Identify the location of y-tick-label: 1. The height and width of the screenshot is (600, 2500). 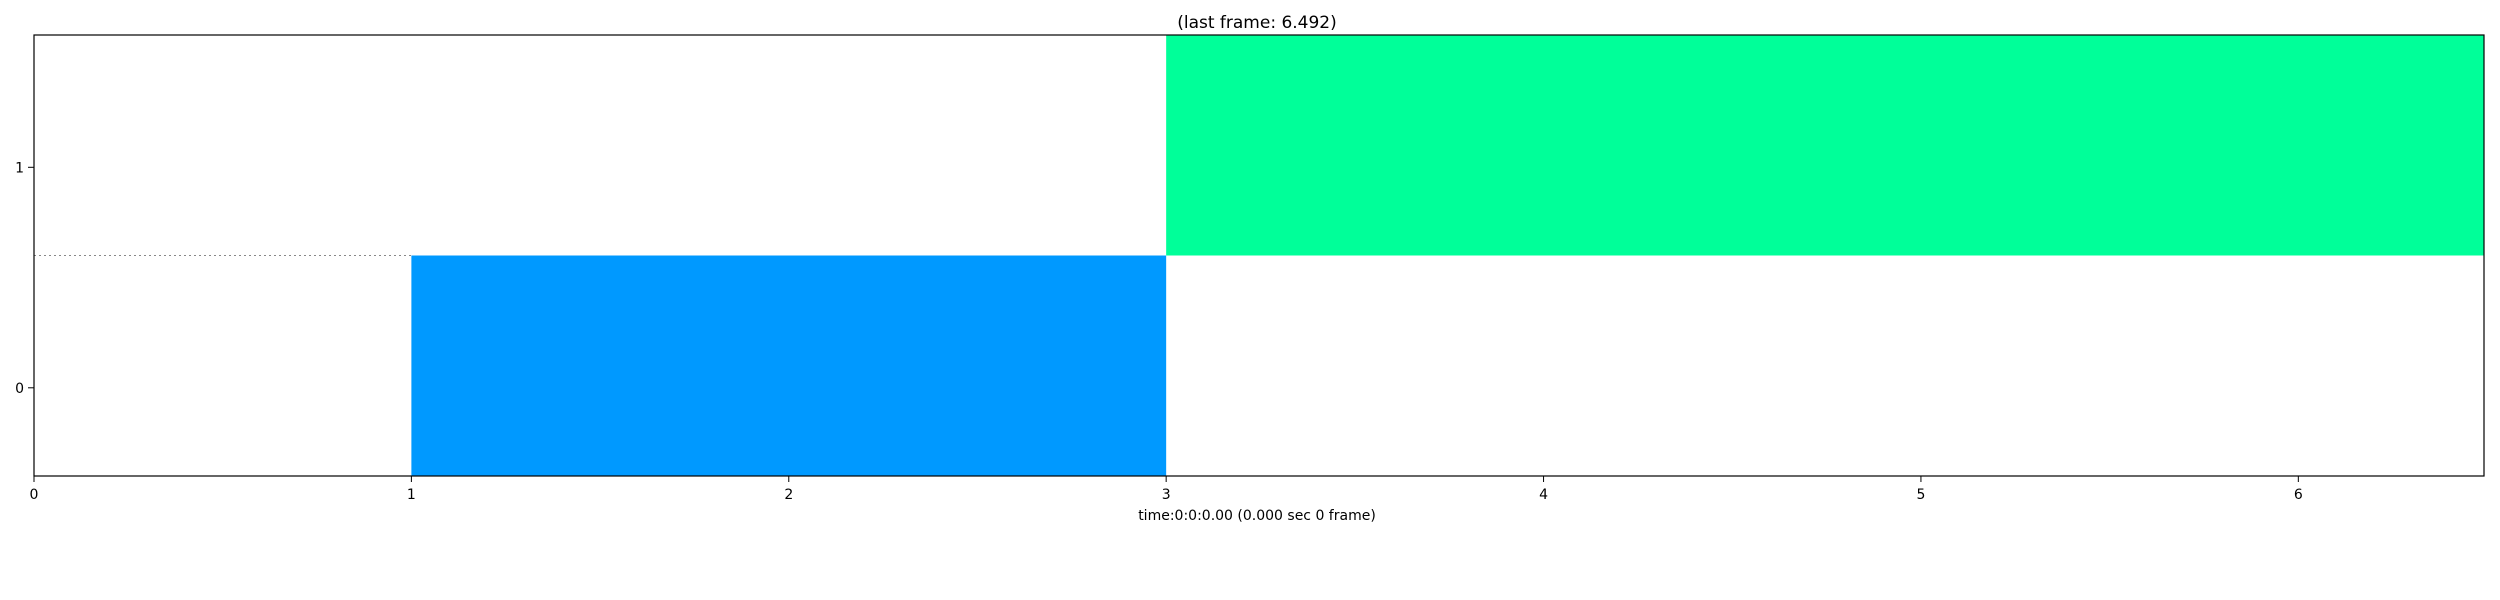
(19, 168).